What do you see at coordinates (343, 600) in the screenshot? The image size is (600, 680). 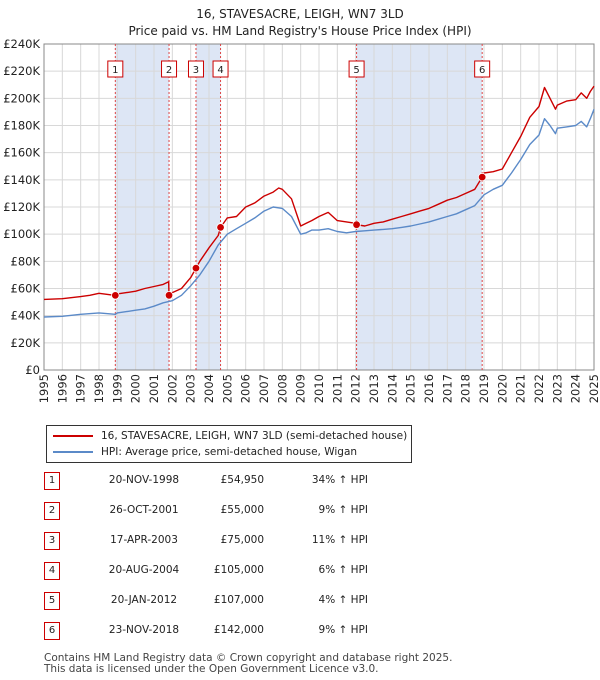 I see `sale-hpi-diff: 4% ↑ HPI` at bounding box center [343, 600].